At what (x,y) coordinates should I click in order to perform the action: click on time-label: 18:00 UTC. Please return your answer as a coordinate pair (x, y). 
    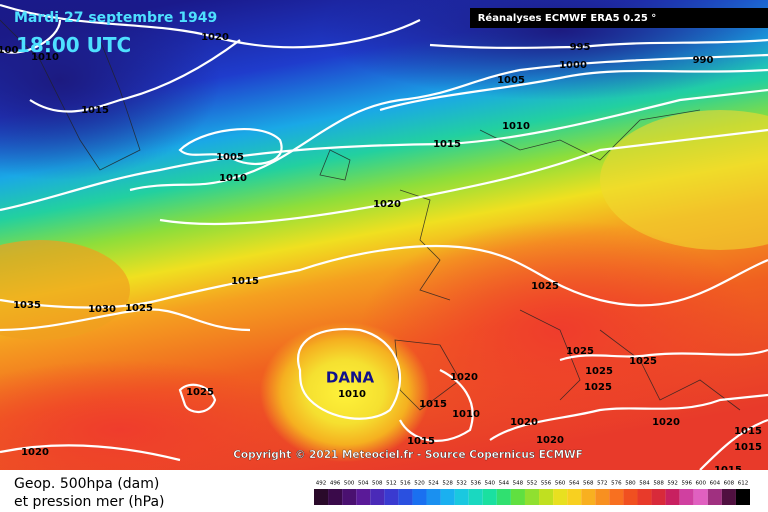
    Looking at the image, I should click on (73, 45).